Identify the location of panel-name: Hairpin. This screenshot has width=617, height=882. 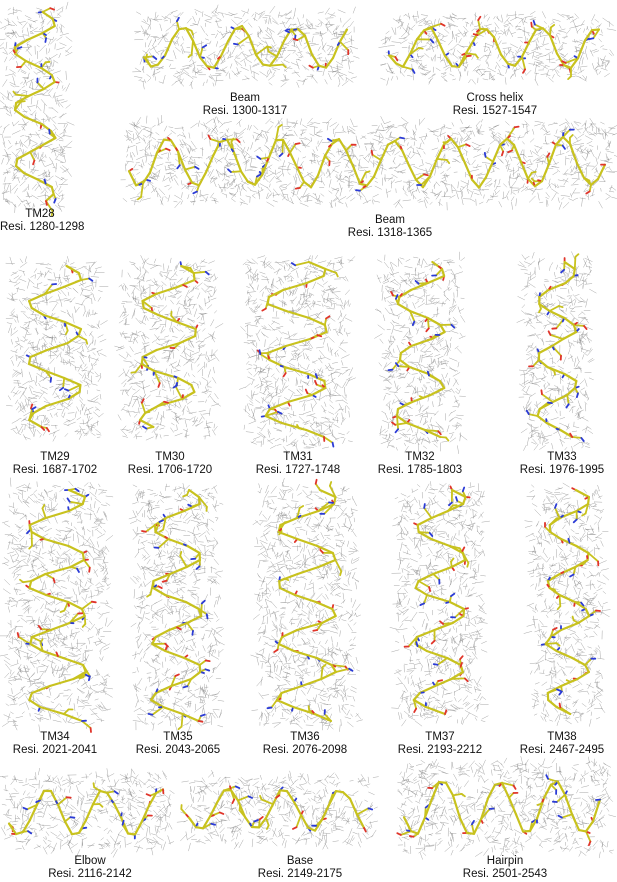
(505, 861).